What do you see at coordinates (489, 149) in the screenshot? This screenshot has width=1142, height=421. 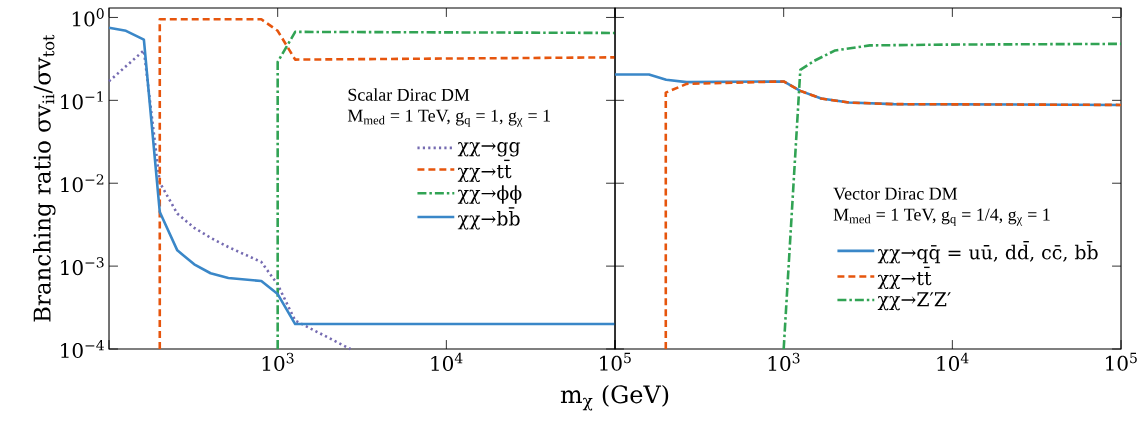 I see `legend-label: χχ→gg` at bounding box center [489, 149].